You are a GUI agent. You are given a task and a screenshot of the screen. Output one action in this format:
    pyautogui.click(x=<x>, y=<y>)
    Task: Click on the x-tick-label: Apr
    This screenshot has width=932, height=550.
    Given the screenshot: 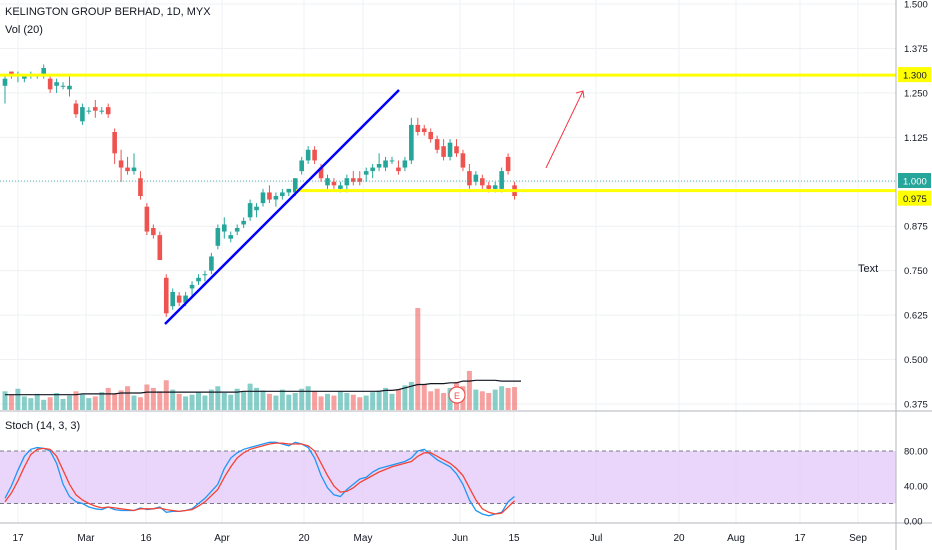 What is the action you would take?
    pyautogui.click(x=222, y=538)
    